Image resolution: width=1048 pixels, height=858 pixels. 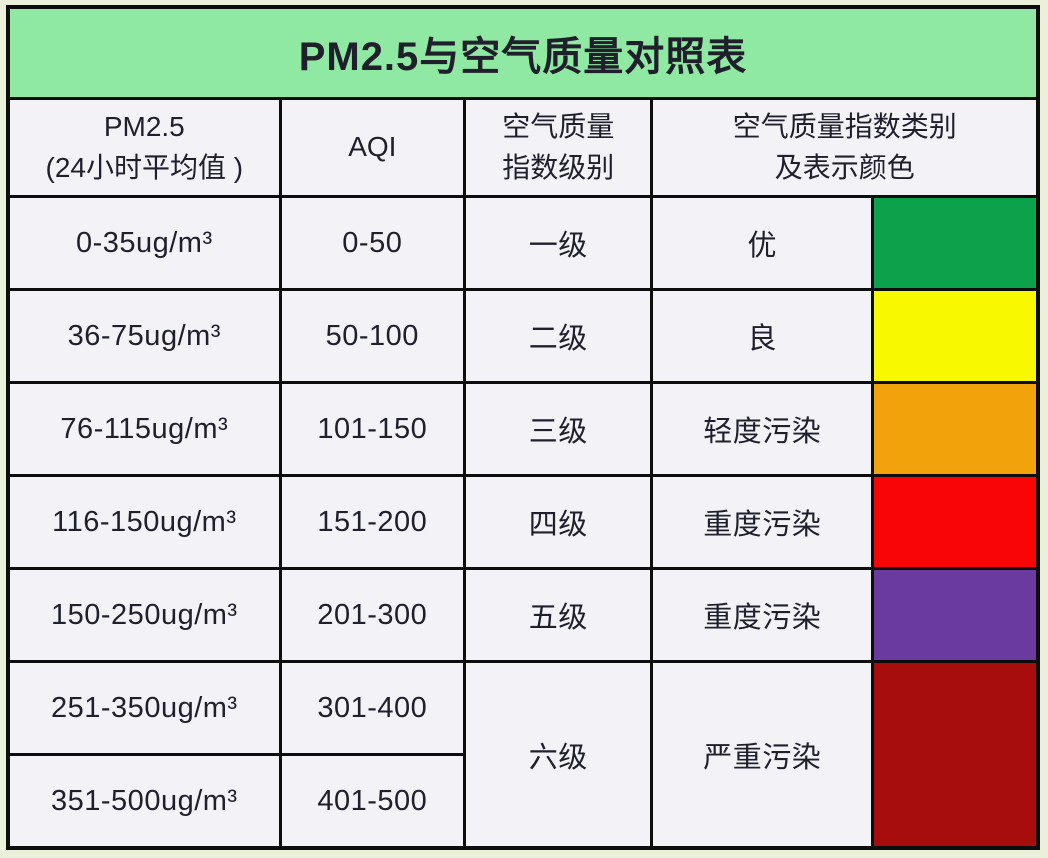 What do you see at coordinates (558, 429) in the screenshot?
I see `level-cell: 三级` at bounding box center [558, 429].